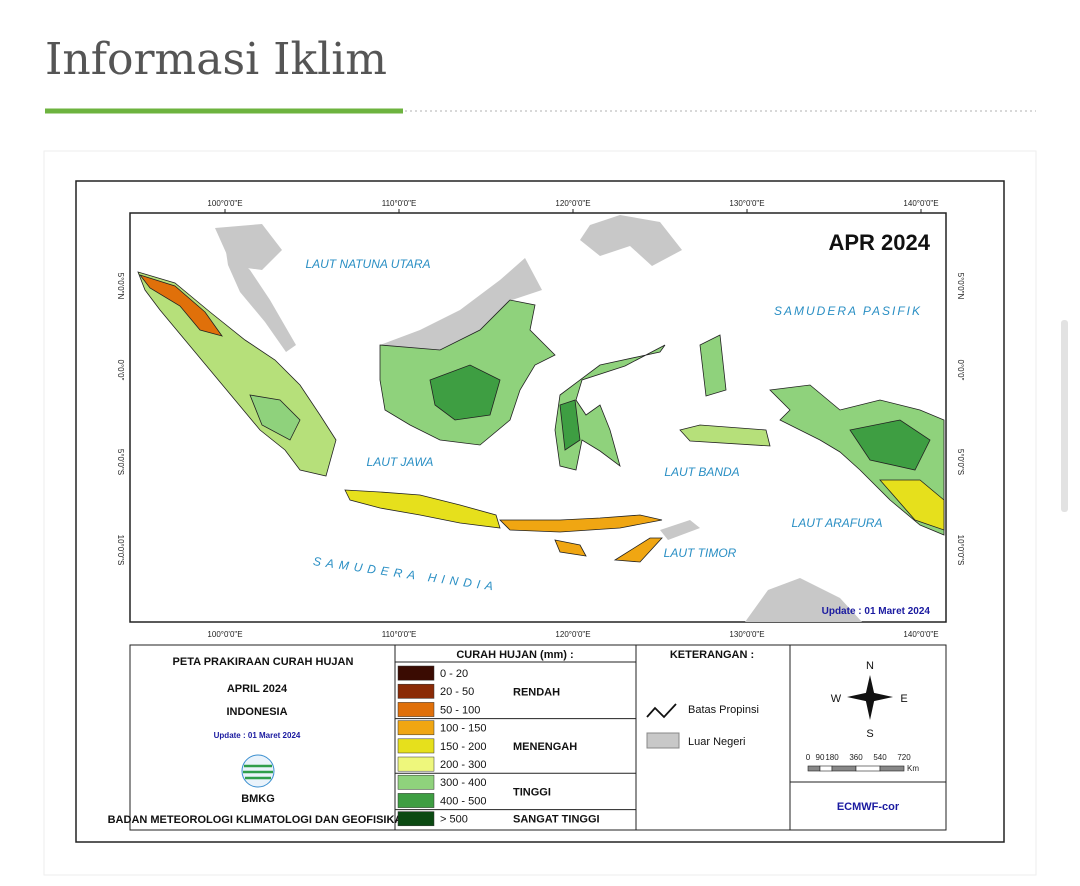 The height and width of the screenshot is (886, 1080). What do you see at coordinates (454, 820) in the screenshot?
I see `class-range: > 500` at bounding box center [454, 820].